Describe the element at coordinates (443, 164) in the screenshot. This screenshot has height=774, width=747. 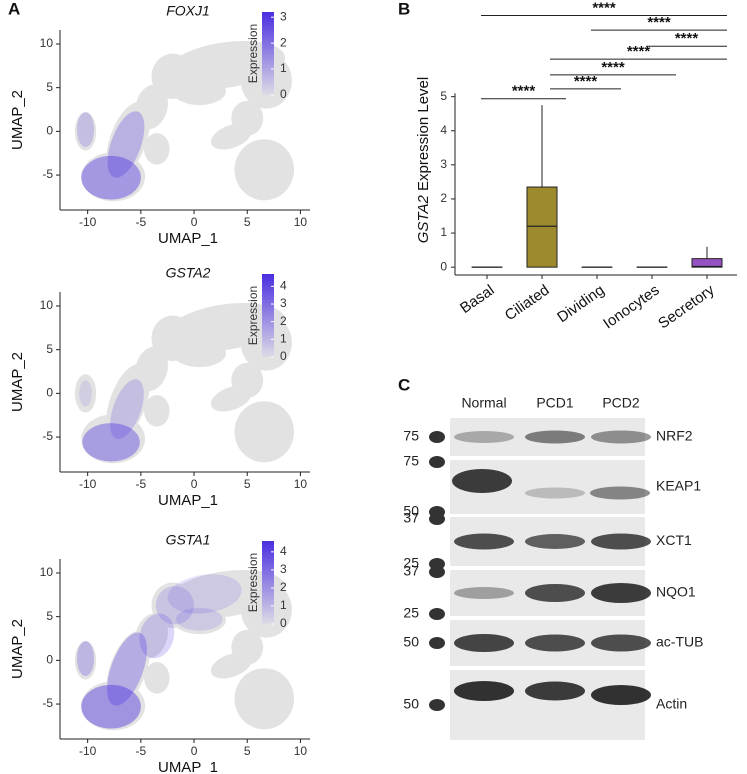
I see `y-tick-label: 3` at that location.